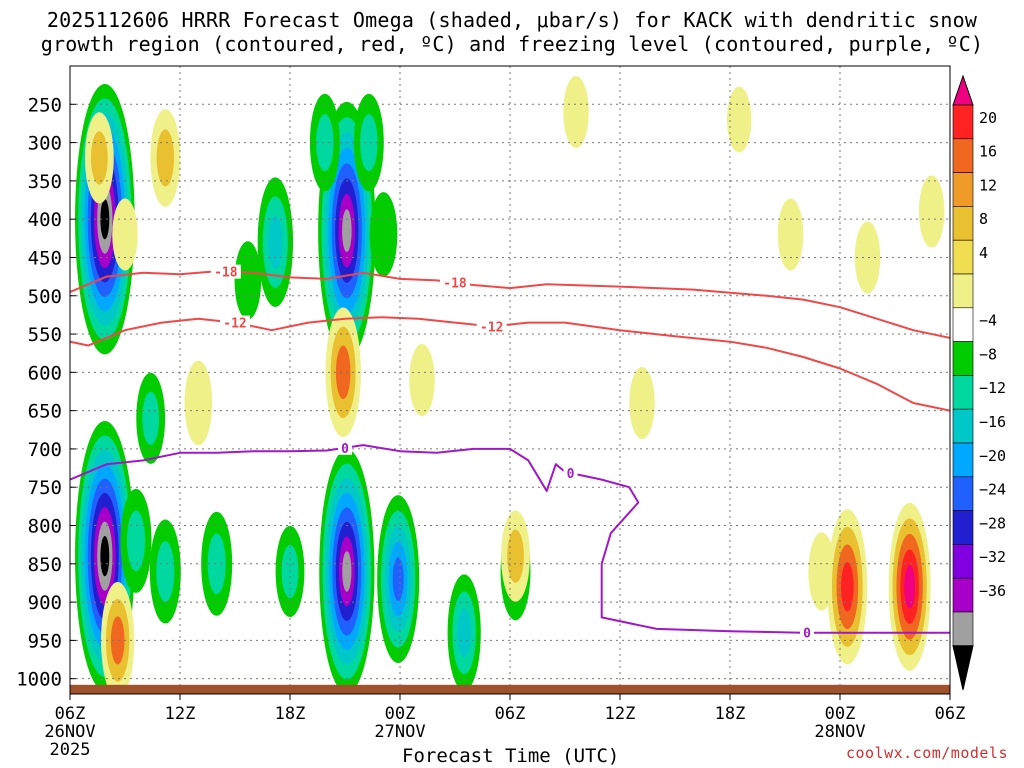  I want to click on colorbar-label-0: 20, so click(988, 118).